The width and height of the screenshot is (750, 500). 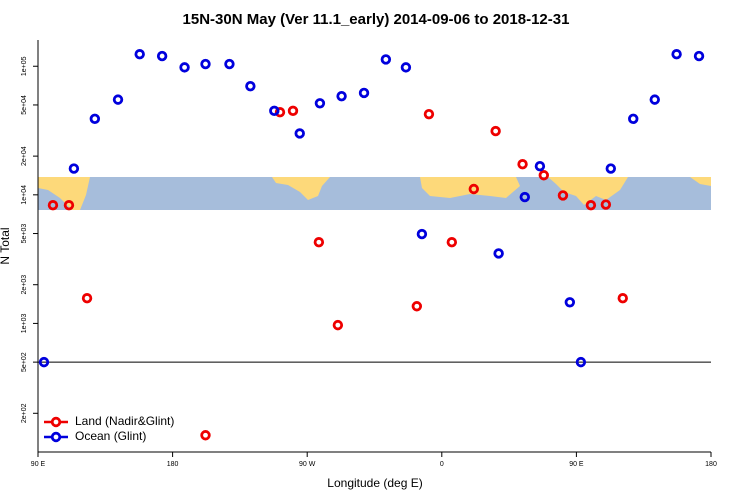 I want to click on y-tick-label: 5e+04, so click(x=24, y=105).